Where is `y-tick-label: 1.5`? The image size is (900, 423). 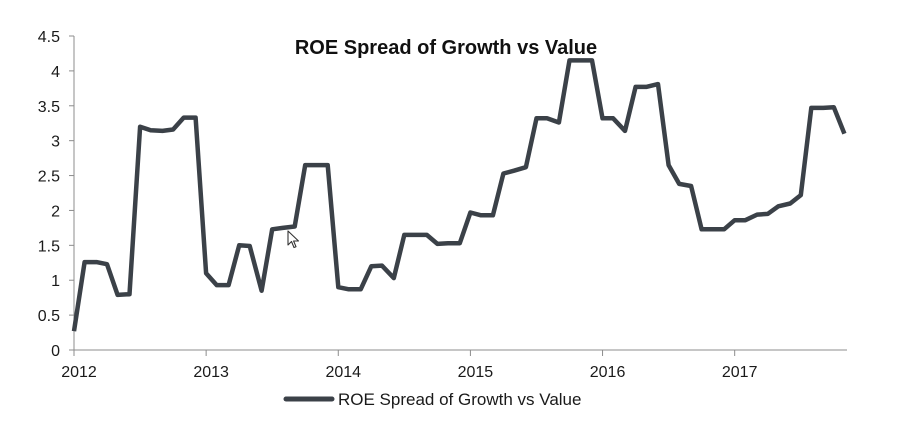 y-tick-label: 1.5 is located at coordinates (49, 246).